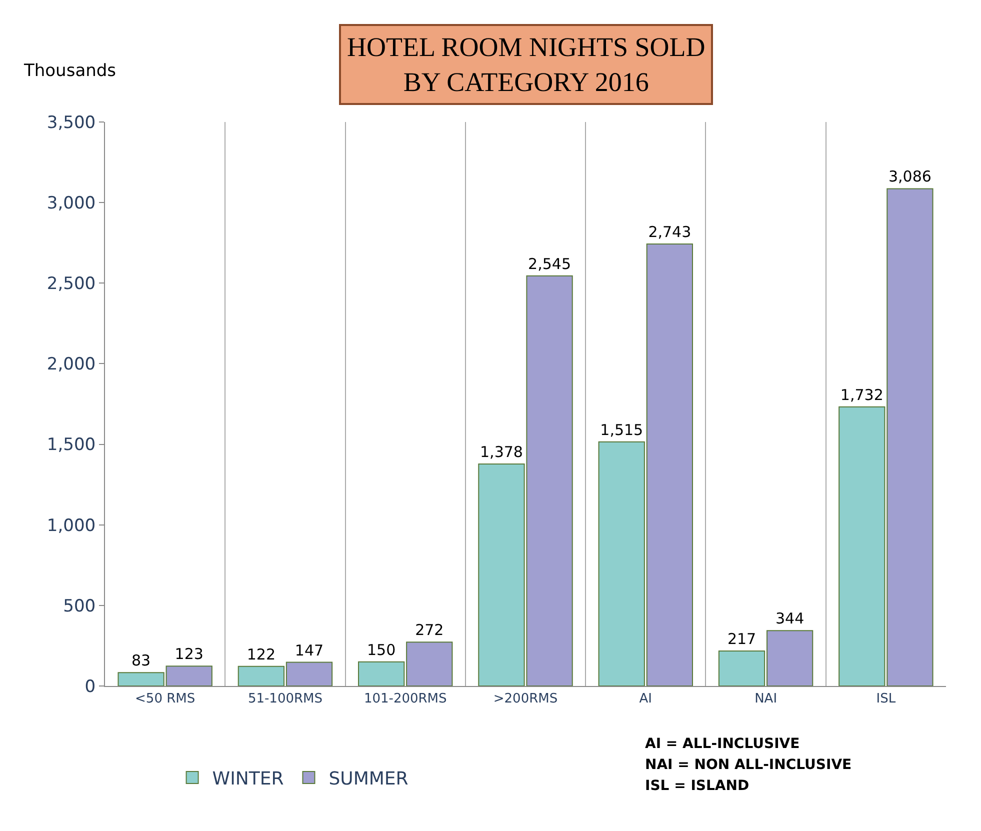 The image size is (981, 831). Describe the element at coordinates (189, 654) in the screenshot. I see `data-label: 123` at that location.